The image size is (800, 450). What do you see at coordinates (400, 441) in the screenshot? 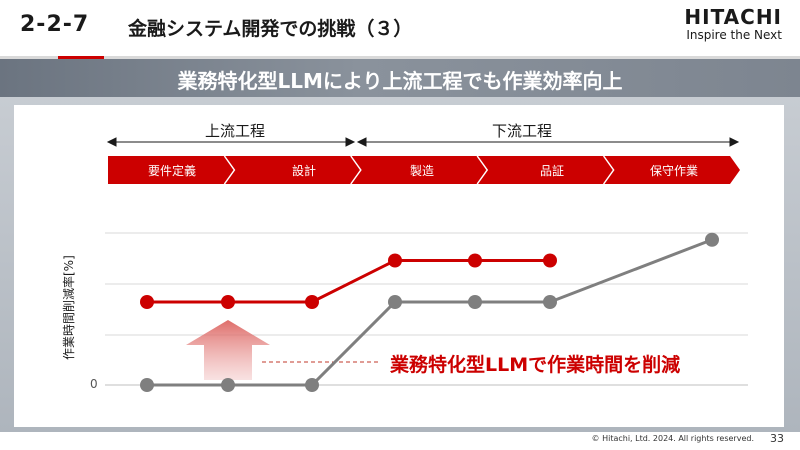
I see `slide-footer` at bounding box center [400, 441].